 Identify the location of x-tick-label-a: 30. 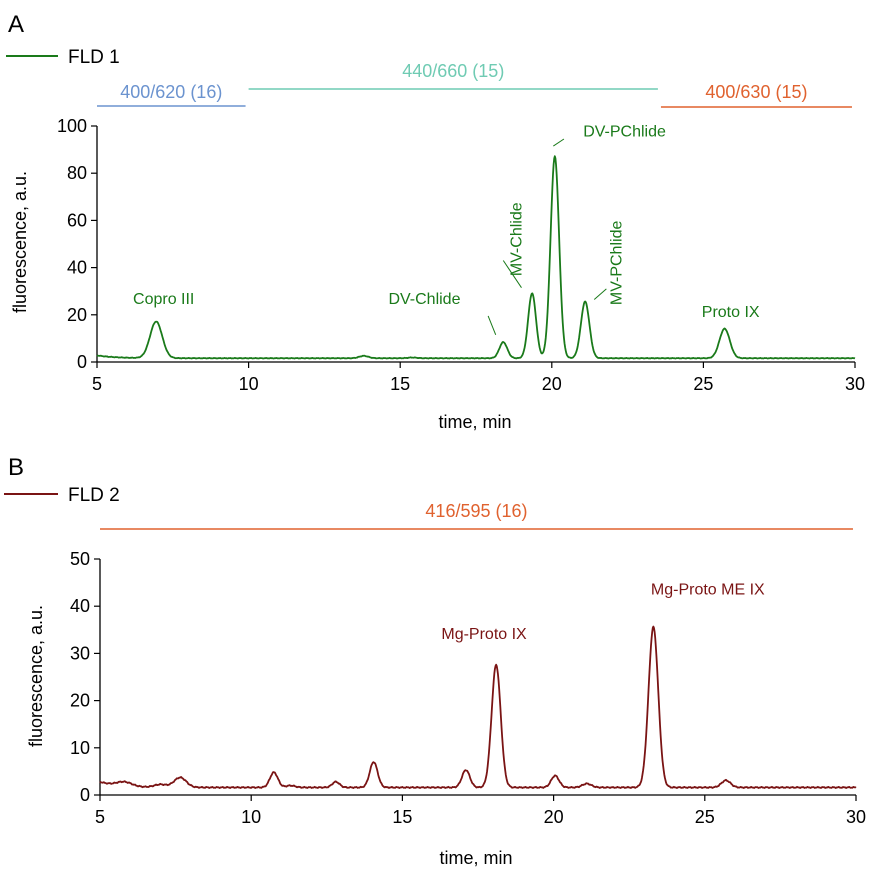
(855, 384).